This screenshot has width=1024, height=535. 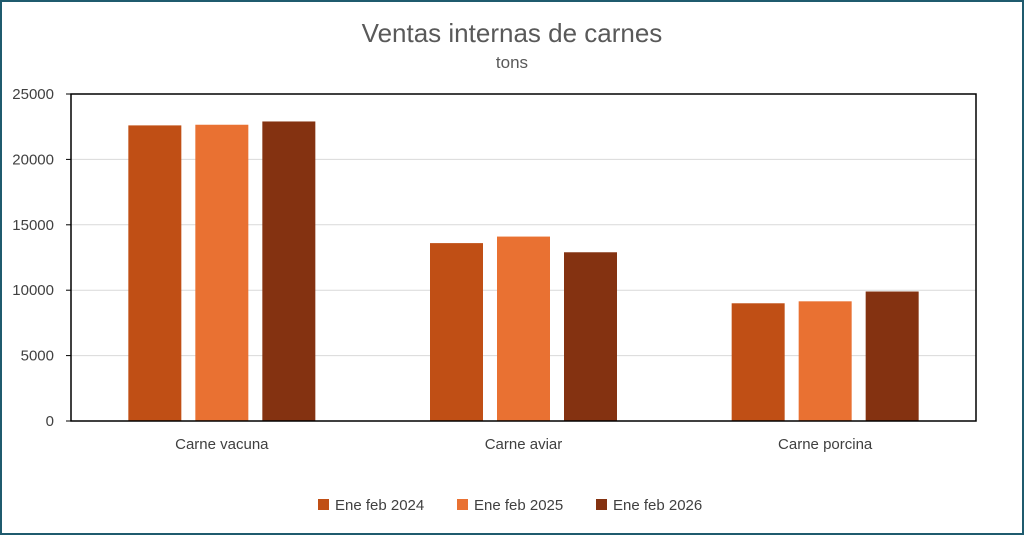 I want to click on y-tick-label: 25000, so click(x=33, y=94).